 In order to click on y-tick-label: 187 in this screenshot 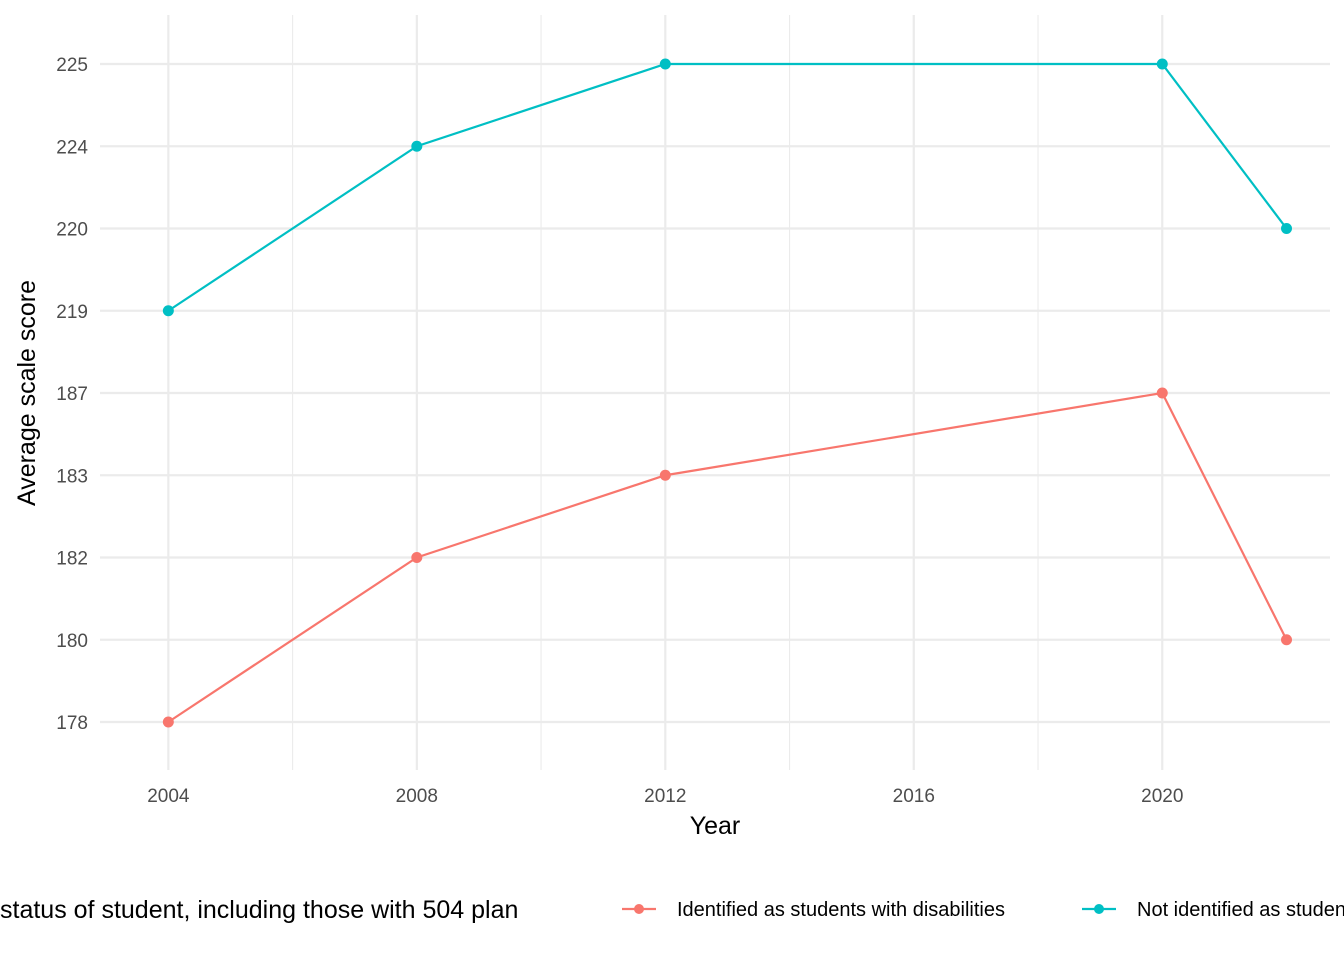, I will do `click(72, 394)`.